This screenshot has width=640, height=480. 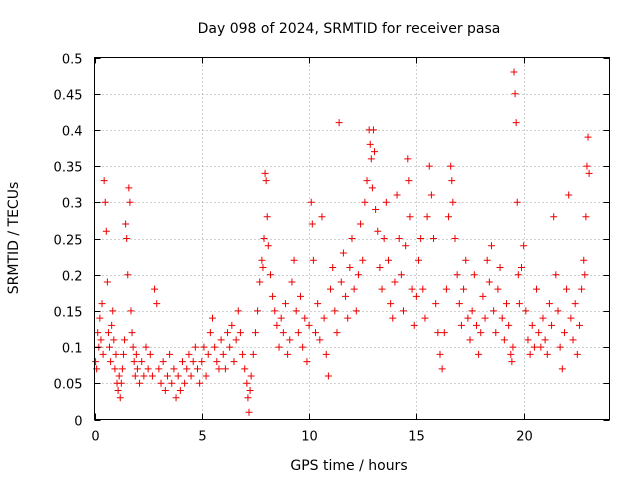 I want to click on y-tick-label: 0.45, so click(x=68, y=96).